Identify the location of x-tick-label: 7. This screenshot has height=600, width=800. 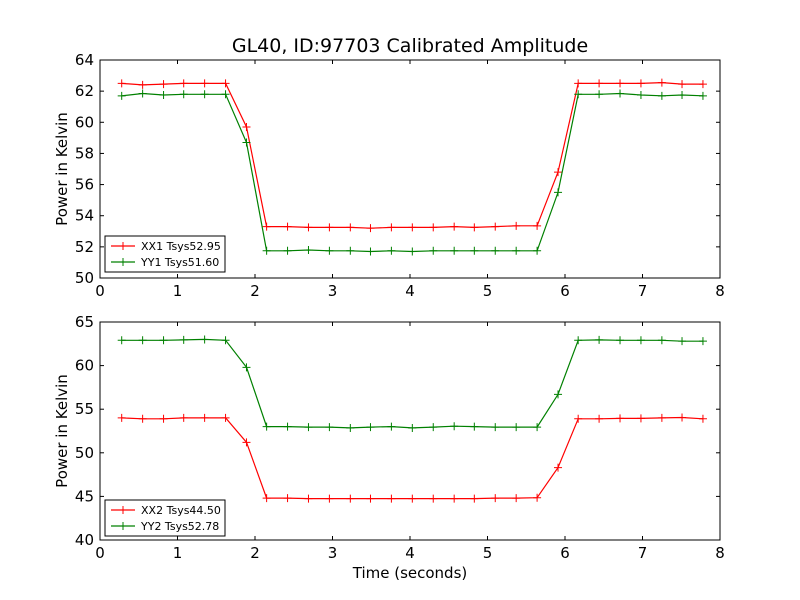
(643, 553).